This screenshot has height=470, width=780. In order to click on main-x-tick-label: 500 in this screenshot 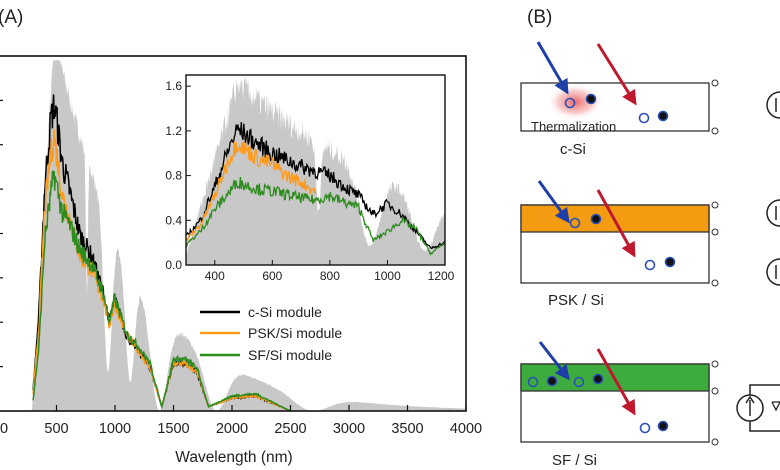, I will do `click(56, 429)`.